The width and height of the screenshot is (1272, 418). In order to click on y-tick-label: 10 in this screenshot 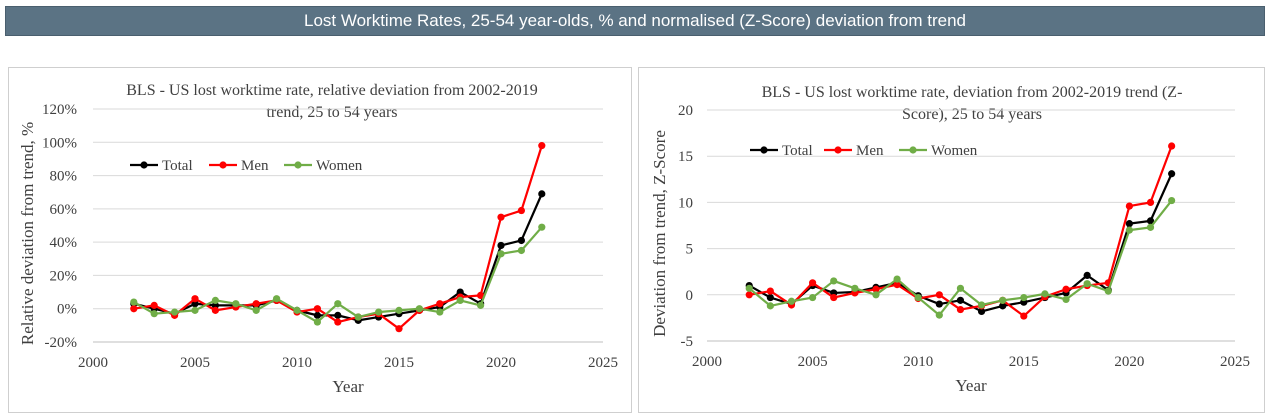, I will do `click(685, 203)`.